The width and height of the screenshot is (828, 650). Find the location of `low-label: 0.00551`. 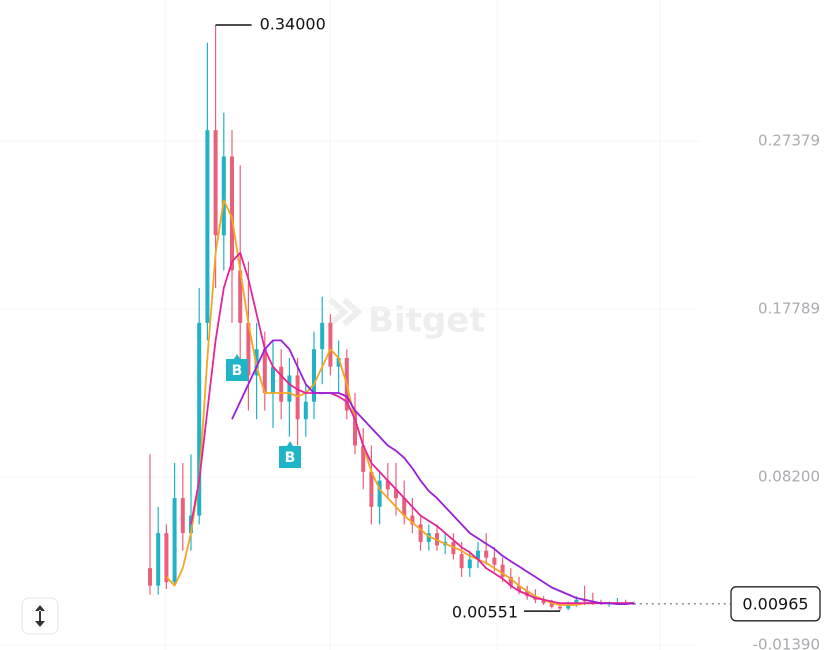

low-label: 0.00551 is located at coordinates (485, 612).